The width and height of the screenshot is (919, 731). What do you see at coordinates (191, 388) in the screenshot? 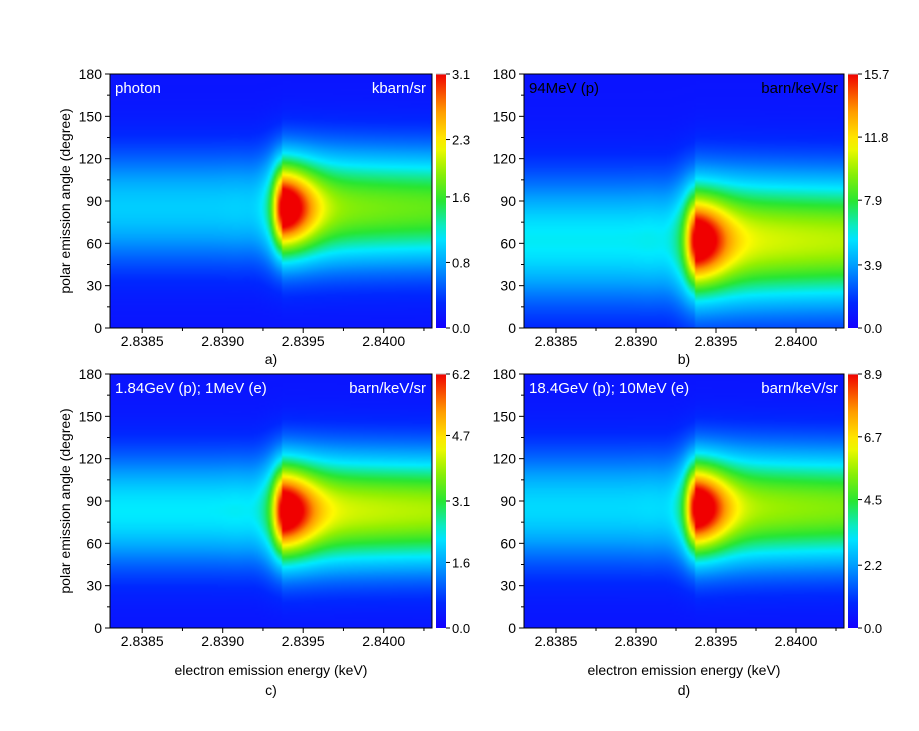
I see `panel-annotation-left: 1.84GeV (p); 1MeV (e)` at bounding box center [191, 388].